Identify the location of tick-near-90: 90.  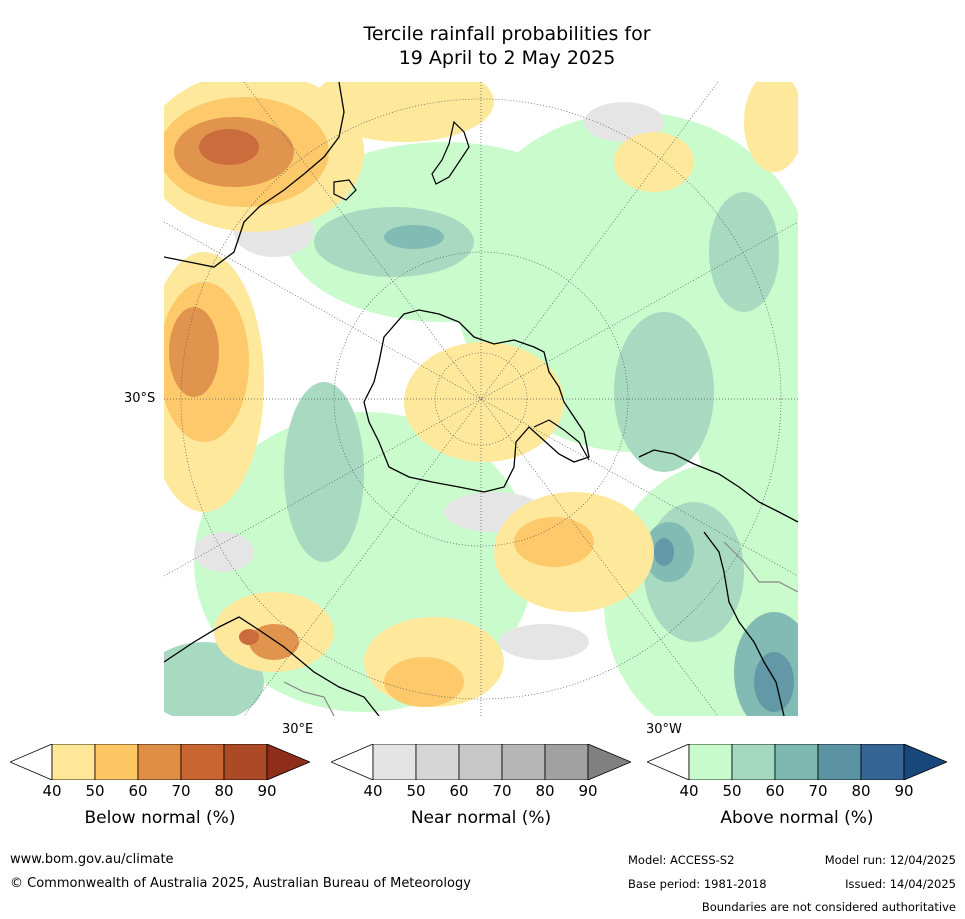
(588, 791).